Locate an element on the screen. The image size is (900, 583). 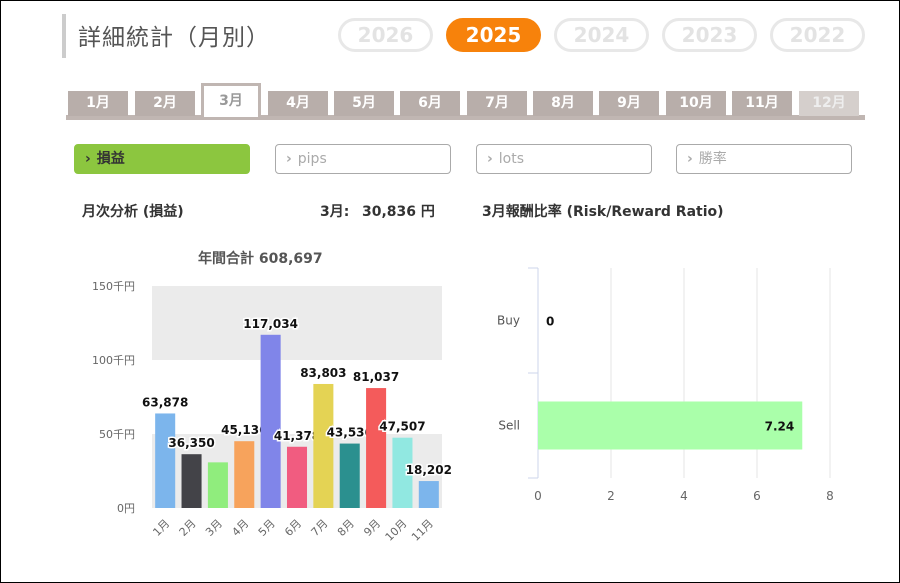
title-accent-bar is located at coordinates (64, 36).